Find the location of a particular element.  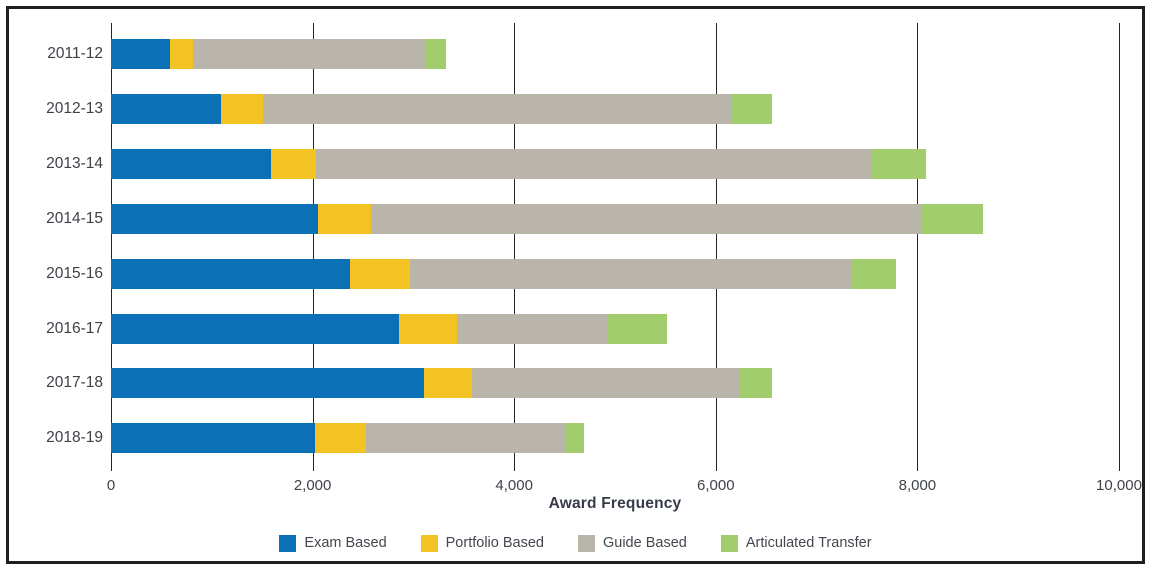

legend-label: Portfolio Based is located at coordinates (494, 543).